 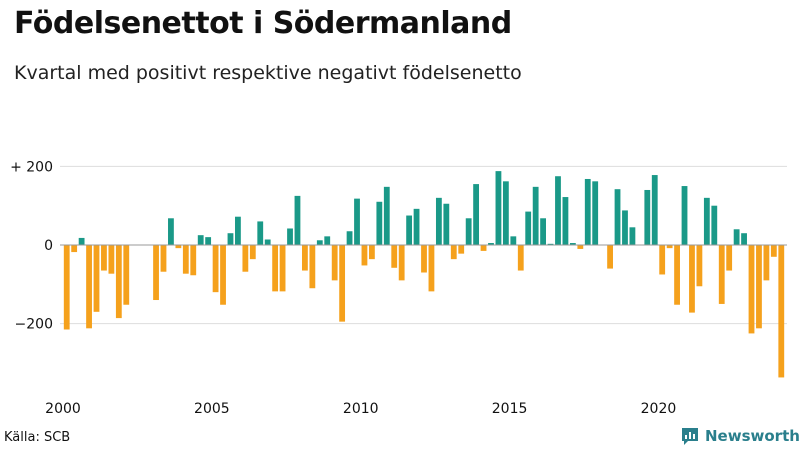 What do you see at coordinates (185, 259) in the screenshot?
I see `bar-2004-q1` at bounding box center [185, 259].